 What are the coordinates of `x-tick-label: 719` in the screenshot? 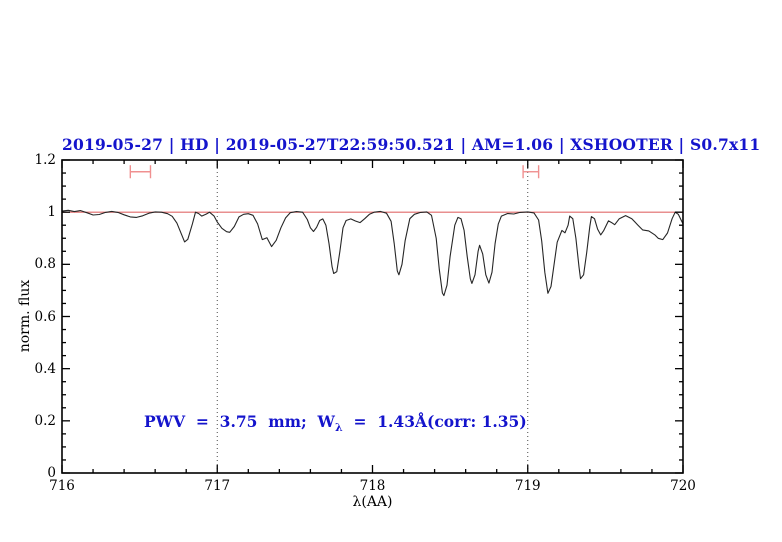 It's located at (527, 486).